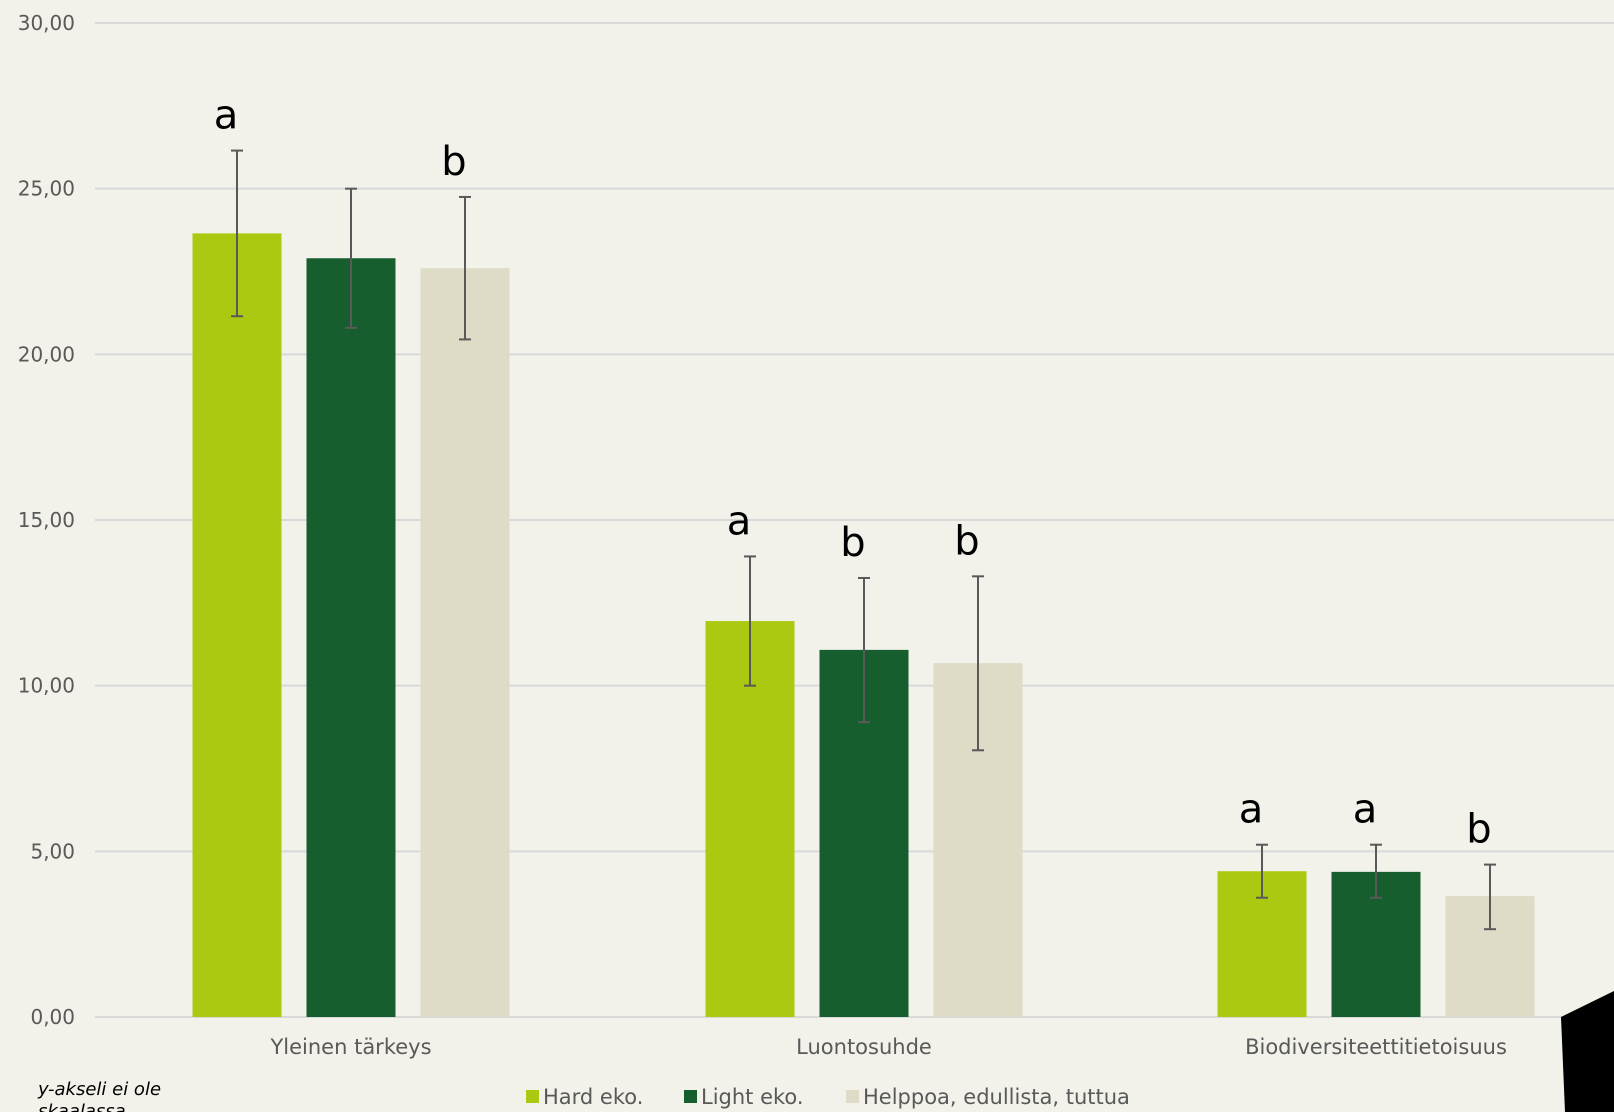 Image resolution: width=1614 pixels, height=1112 pixels. Describe the element at coordinates (1587, 1051) in the screenshot. I see `corner-decoration` at that location.